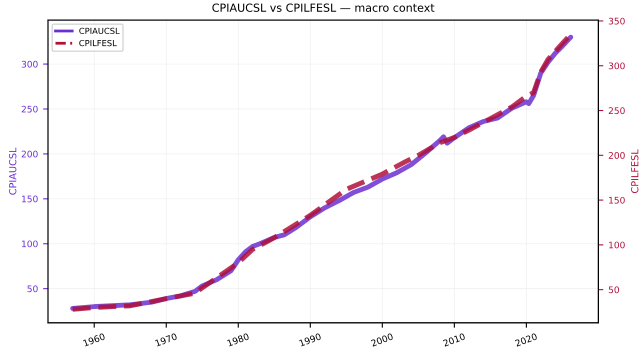 The width and height of the screenshot is (640, 352). What do you see at coordinates (310, 339) in the screenshot?
I see `x-tick-label: 1990` at bounding box center [310, 339].